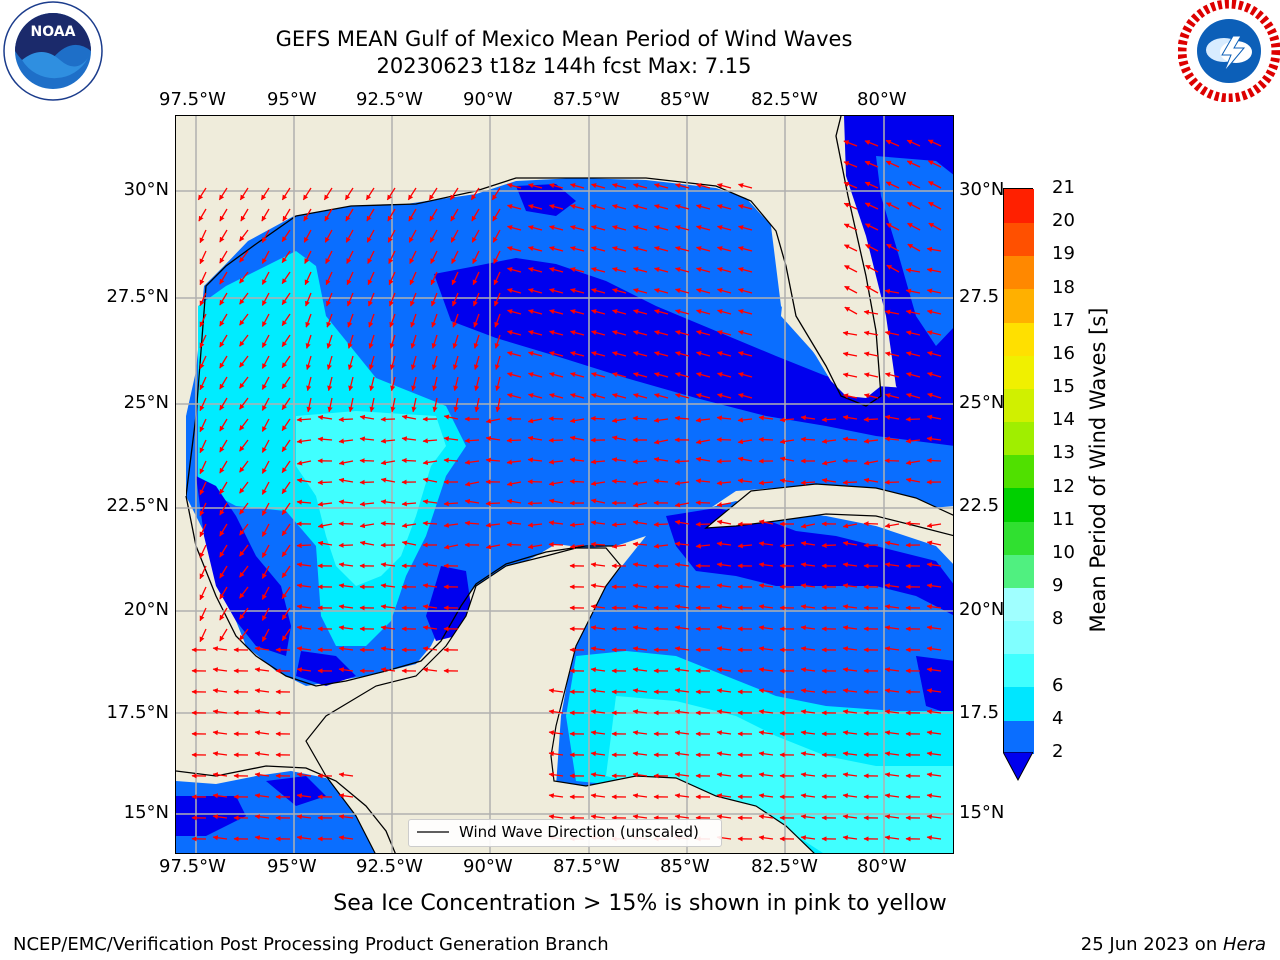 The height and width of the screenshot is (960, 1280). What do you see at coordinates (371, 498) in the screenshot?
I see `western-light-waves` at bounding box center [371, 498].